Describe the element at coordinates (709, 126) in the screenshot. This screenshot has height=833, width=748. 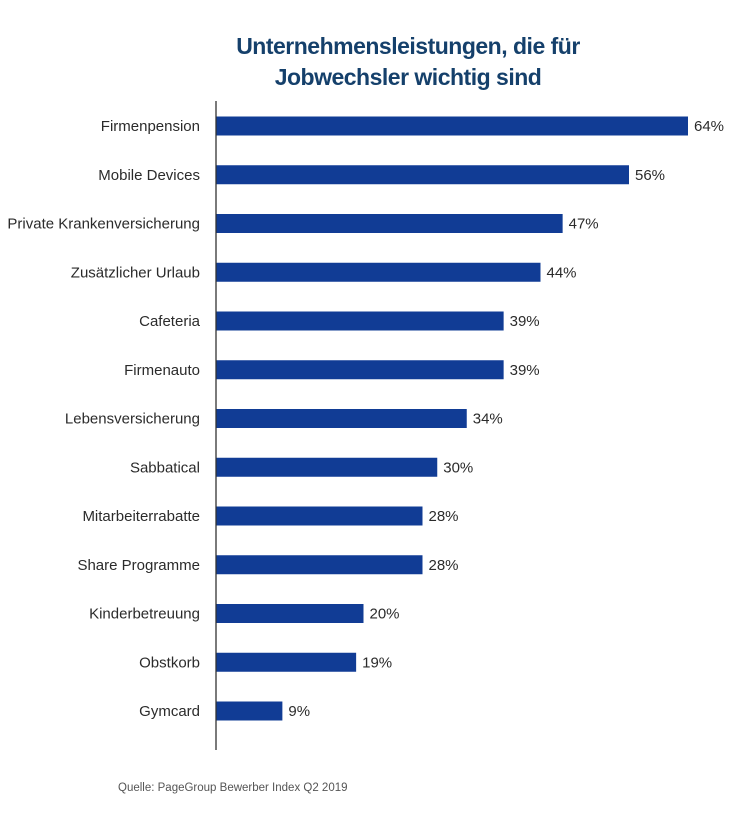
I see `value-label: 64%` at that location.